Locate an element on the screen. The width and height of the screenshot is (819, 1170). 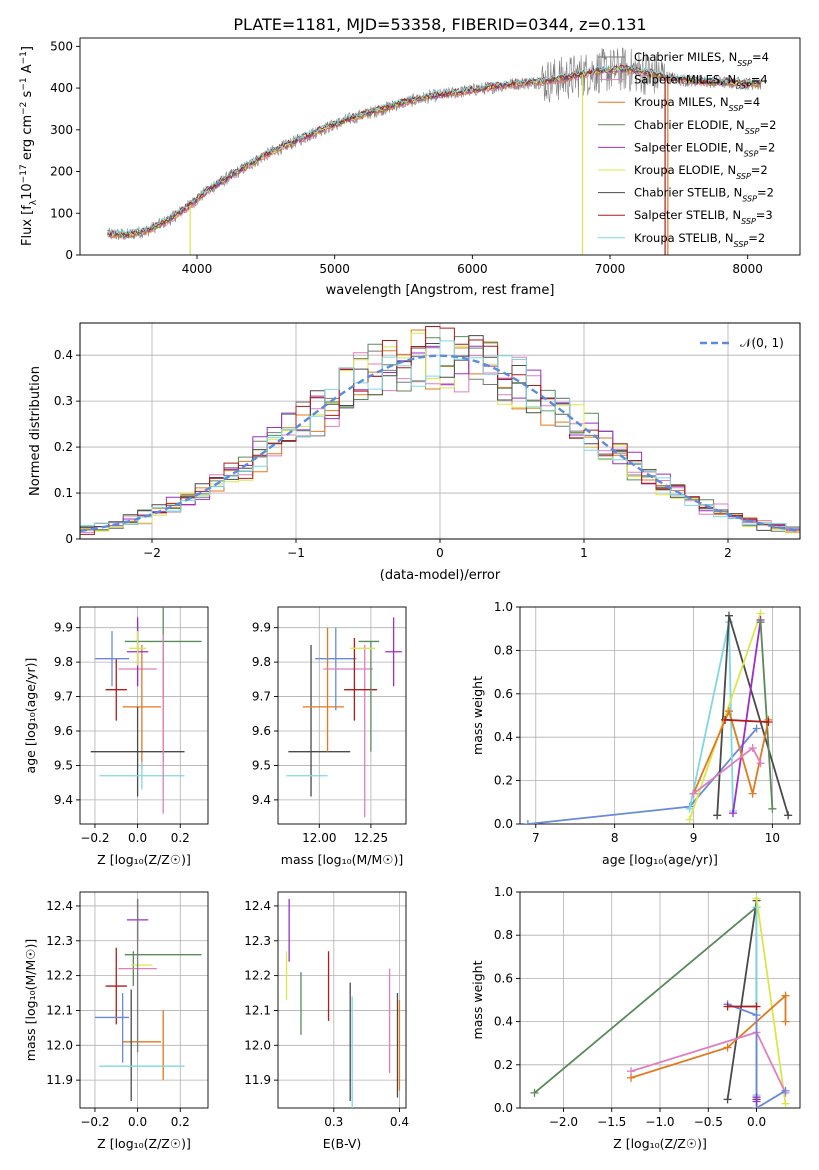
y-tick-label: 12.1 is located at coordinates (59, 1010).